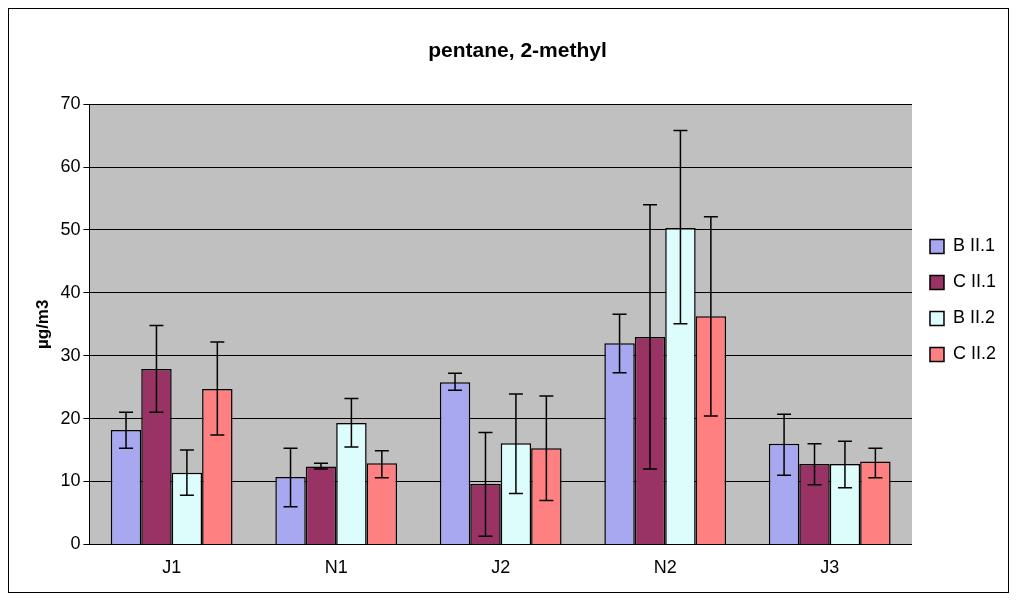  I want to click on y-tick-label: 30, so click(70, 354).